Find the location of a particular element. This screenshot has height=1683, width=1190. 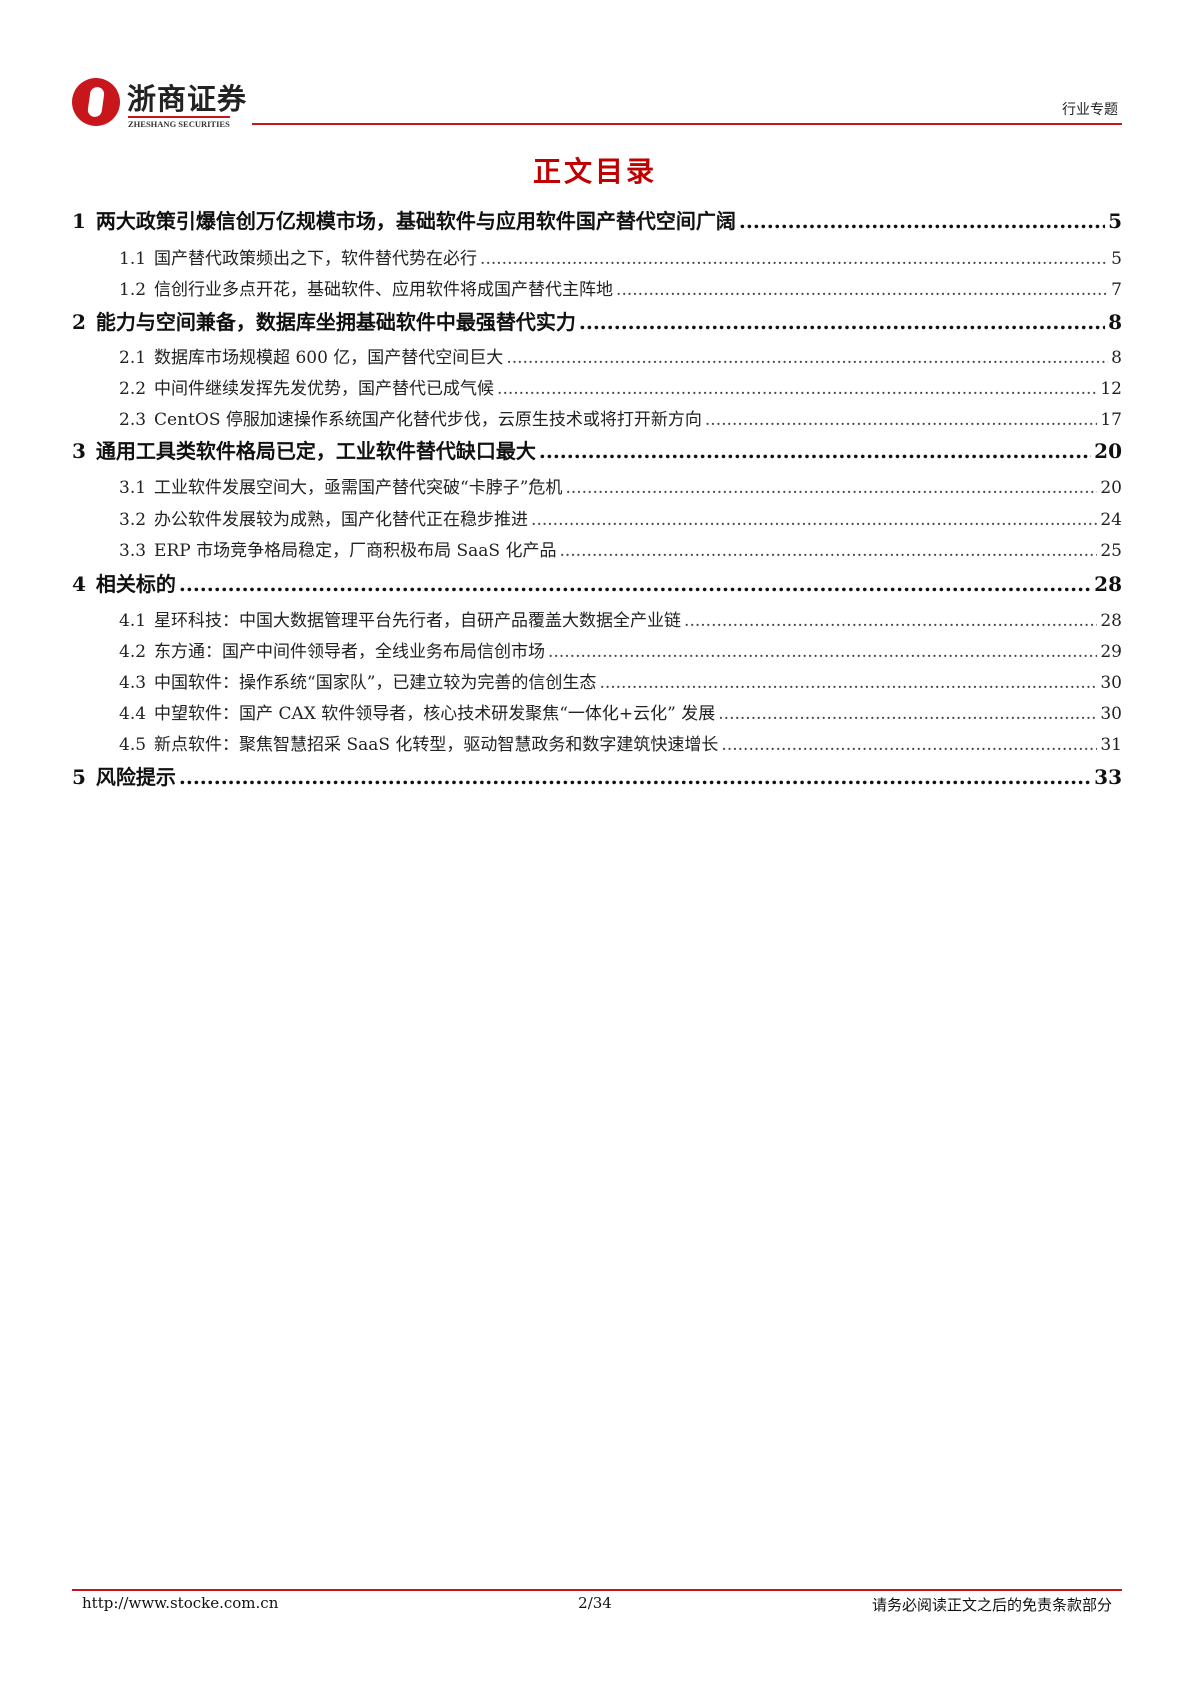

toc-number: 4.4 is located at coordinates (133, 714).